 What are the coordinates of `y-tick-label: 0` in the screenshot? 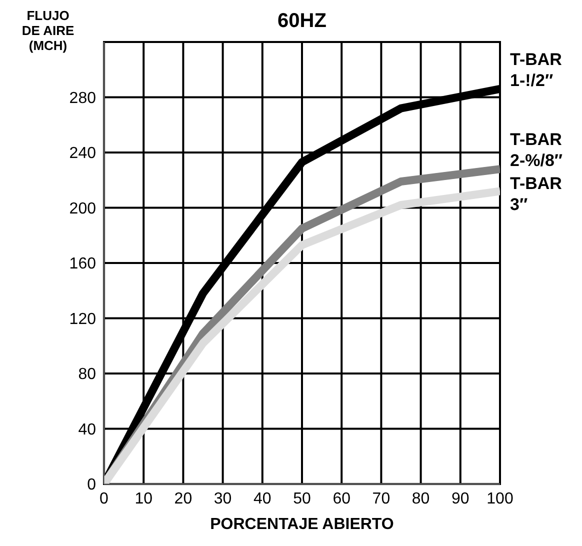 It's located at (91, 485).